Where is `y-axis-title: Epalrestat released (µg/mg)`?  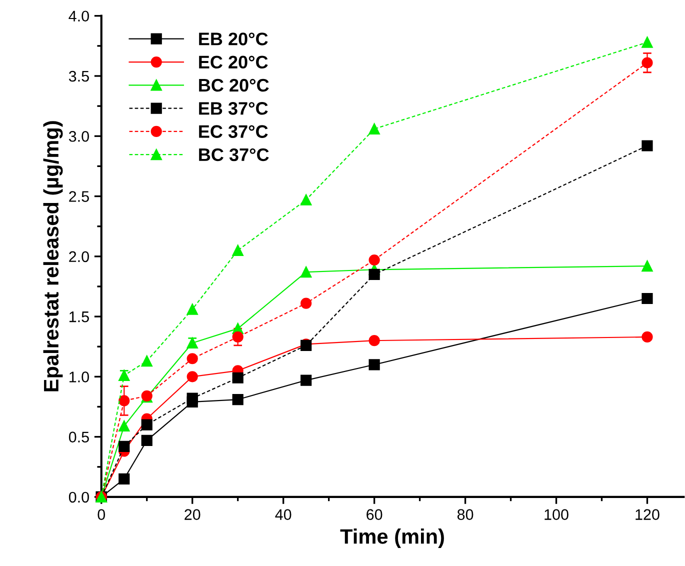 y-axis-title: Epalrestat released (µg/mg) is located at coordinates (53, 256).